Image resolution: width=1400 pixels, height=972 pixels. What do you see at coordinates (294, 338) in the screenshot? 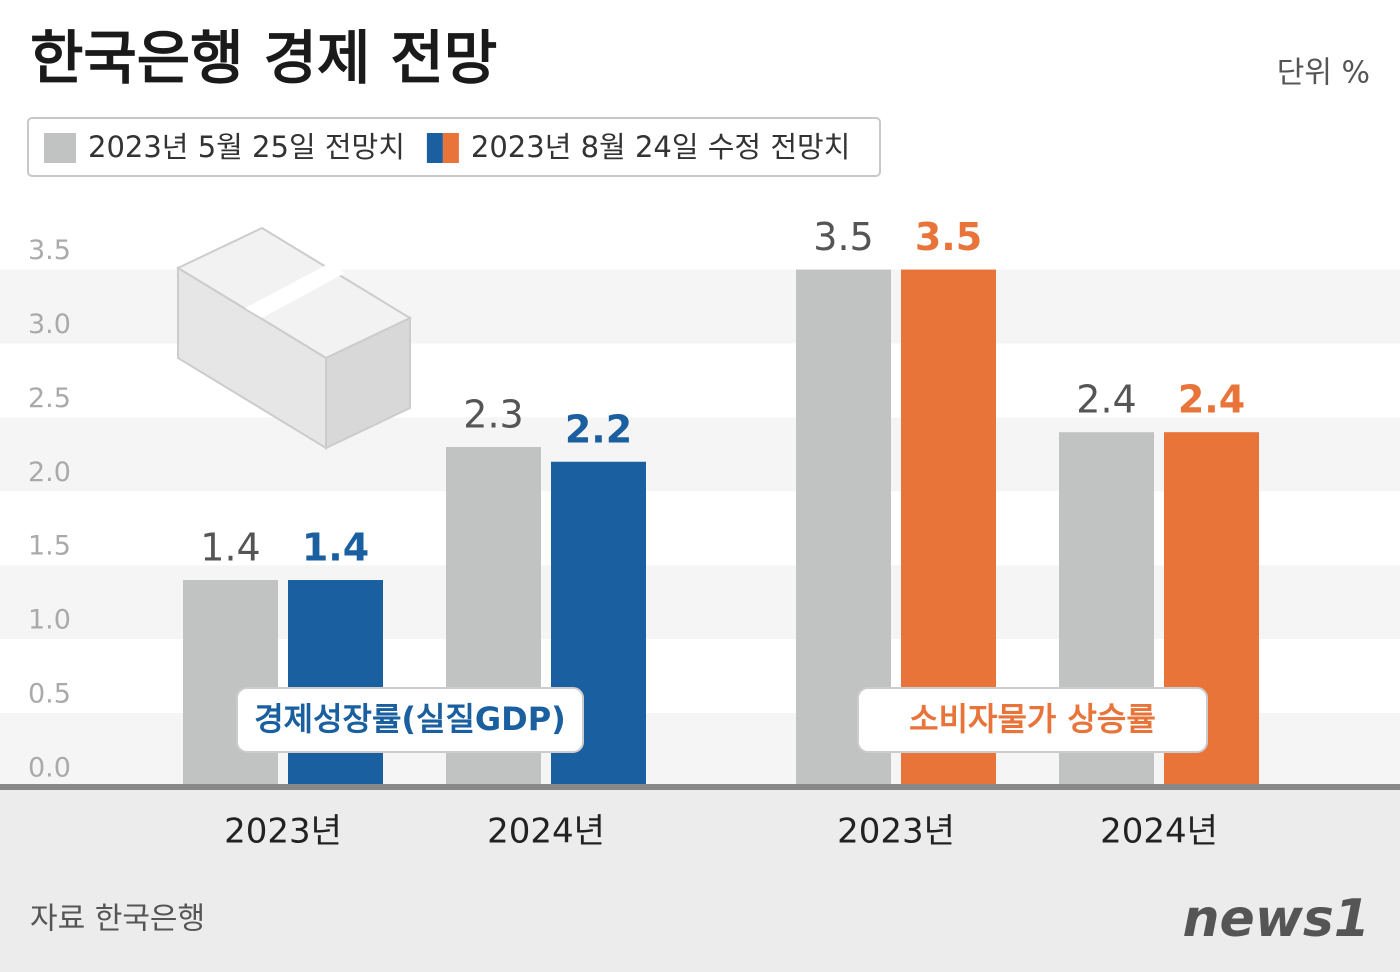
I see `money-icon` at bounding box center [294, 338].